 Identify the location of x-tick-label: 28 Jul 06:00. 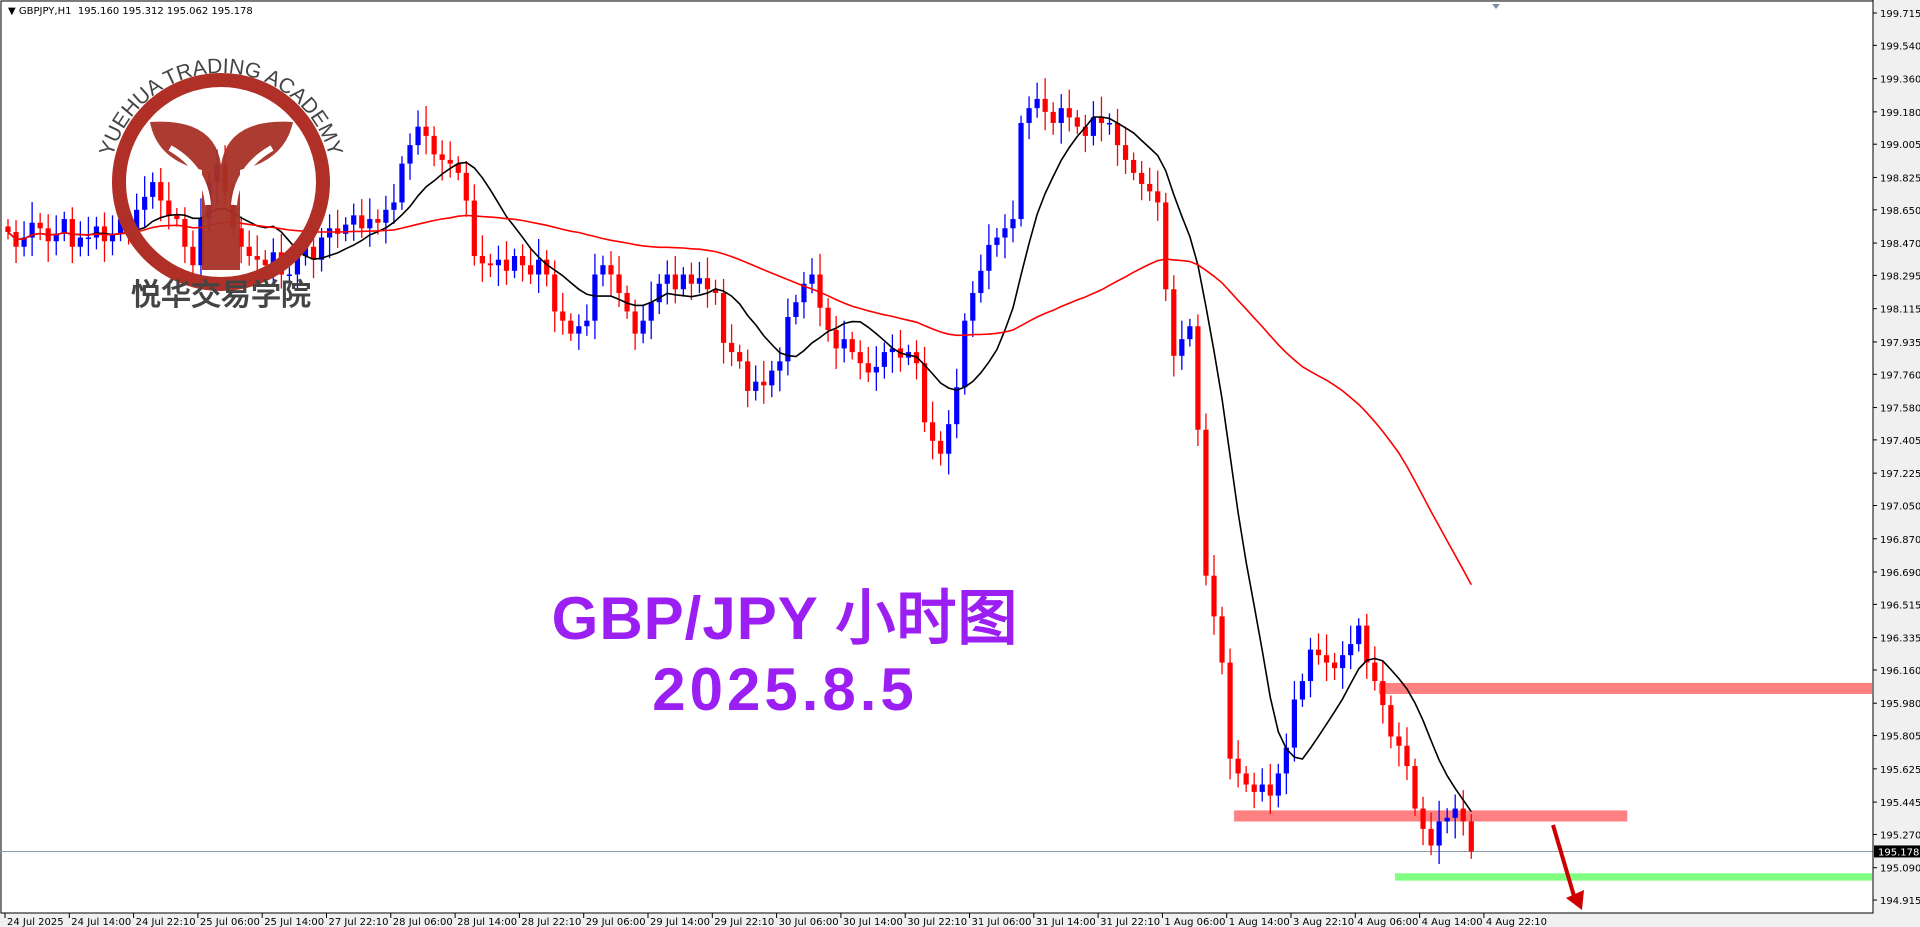
(423, 922).